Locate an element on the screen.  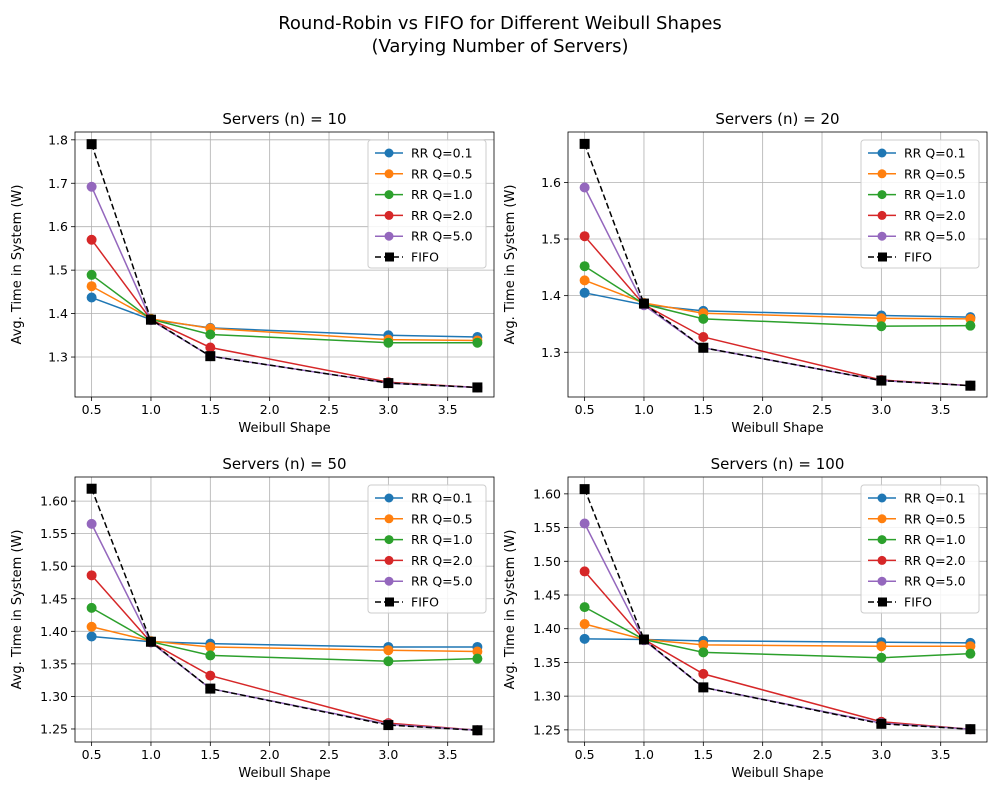
x-tick-label: 2.5 is located at coordinates (329, 754).